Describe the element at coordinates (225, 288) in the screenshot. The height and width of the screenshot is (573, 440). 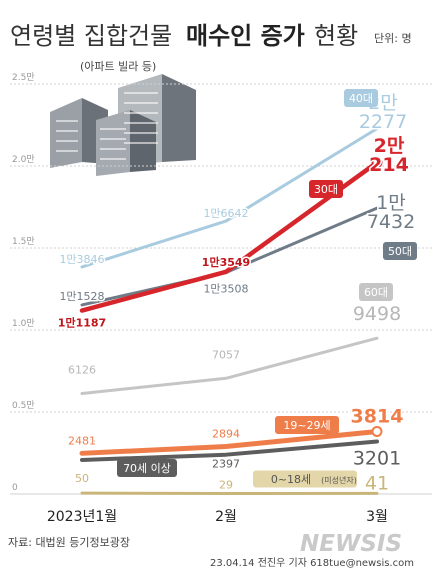
I see `data-label-50s: 1만3508` at that location.